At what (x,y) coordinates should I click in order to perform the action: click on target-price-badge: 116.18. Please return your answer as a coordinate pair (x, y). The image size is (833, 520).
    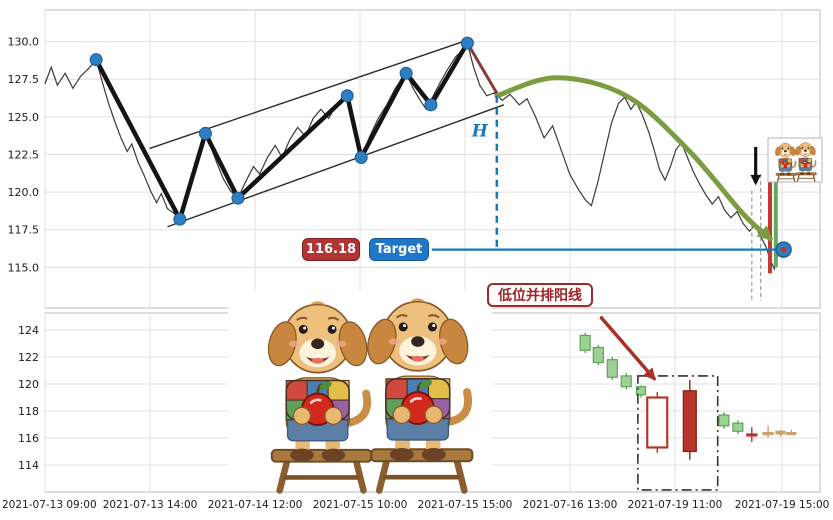
    Looking at the image, I should click on (331, 249).